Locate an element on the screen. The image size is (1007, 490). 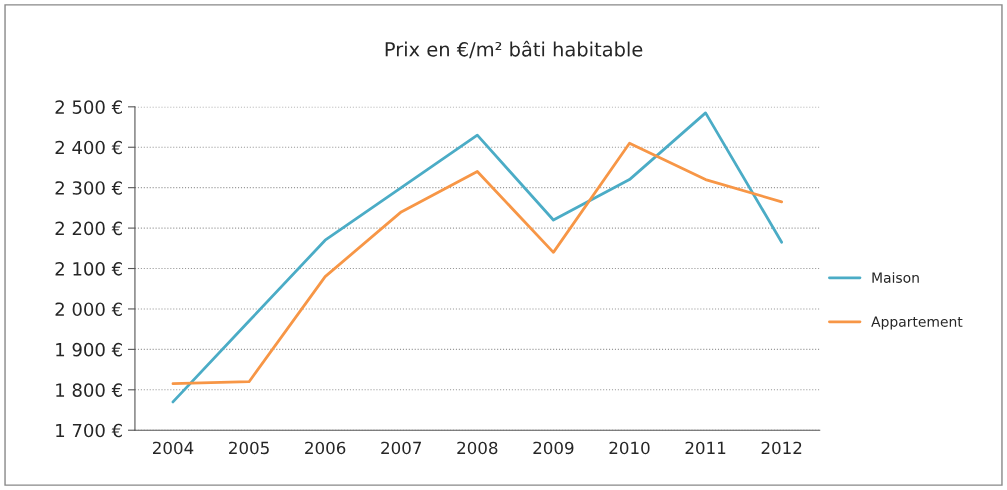
x-tick-label: 2006 is located at coordinates (325, 448).